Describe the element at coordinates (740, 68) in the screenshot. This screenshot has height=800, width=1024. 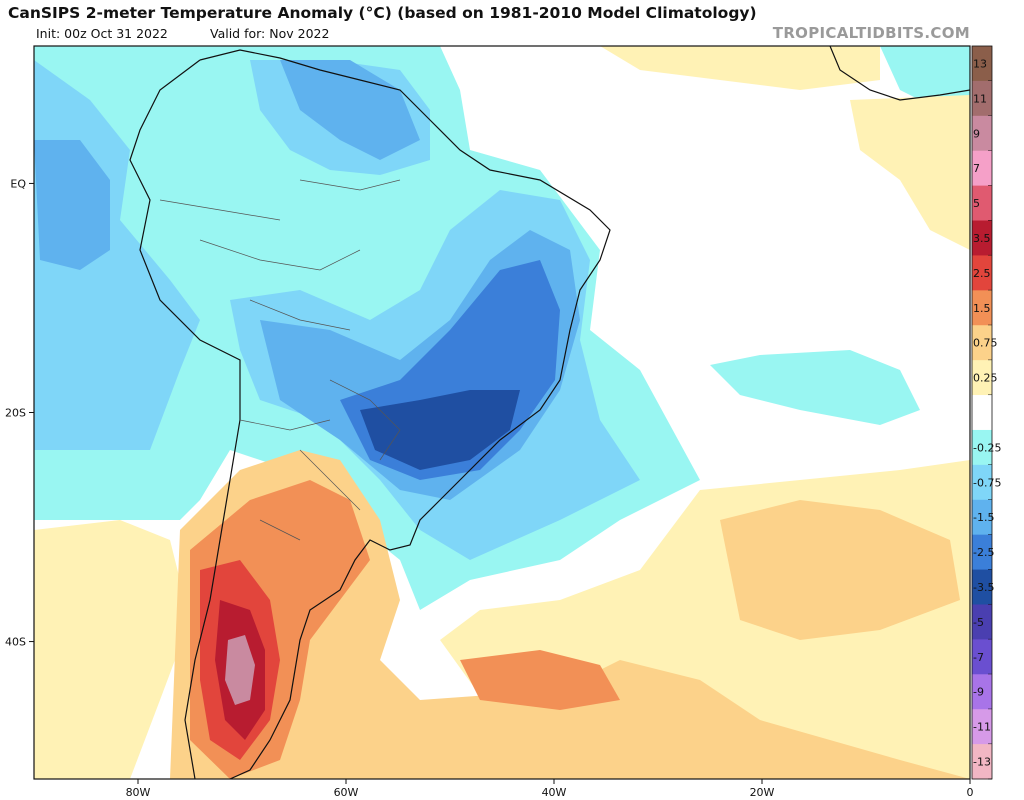
I see `anomaly-region-warm-northatlantic` at that location.